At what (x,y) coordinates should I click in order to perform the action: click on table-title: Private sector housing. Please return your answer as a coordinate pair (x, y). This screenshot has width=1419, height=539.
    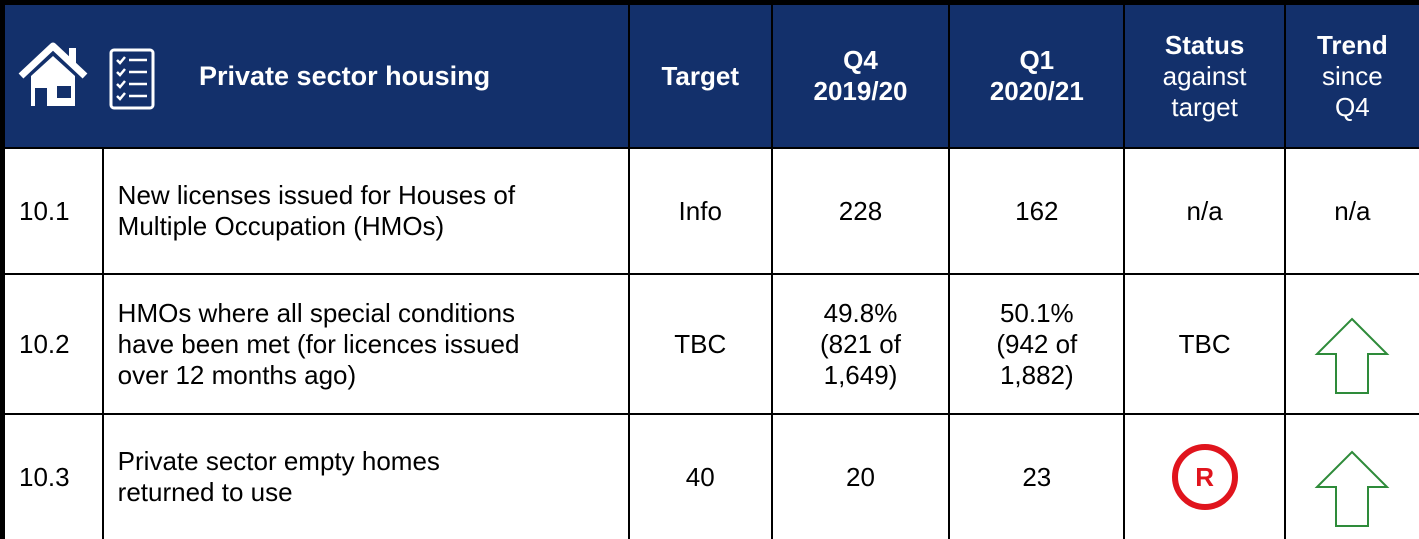
    Looking at the image, I should click on (344, 76).